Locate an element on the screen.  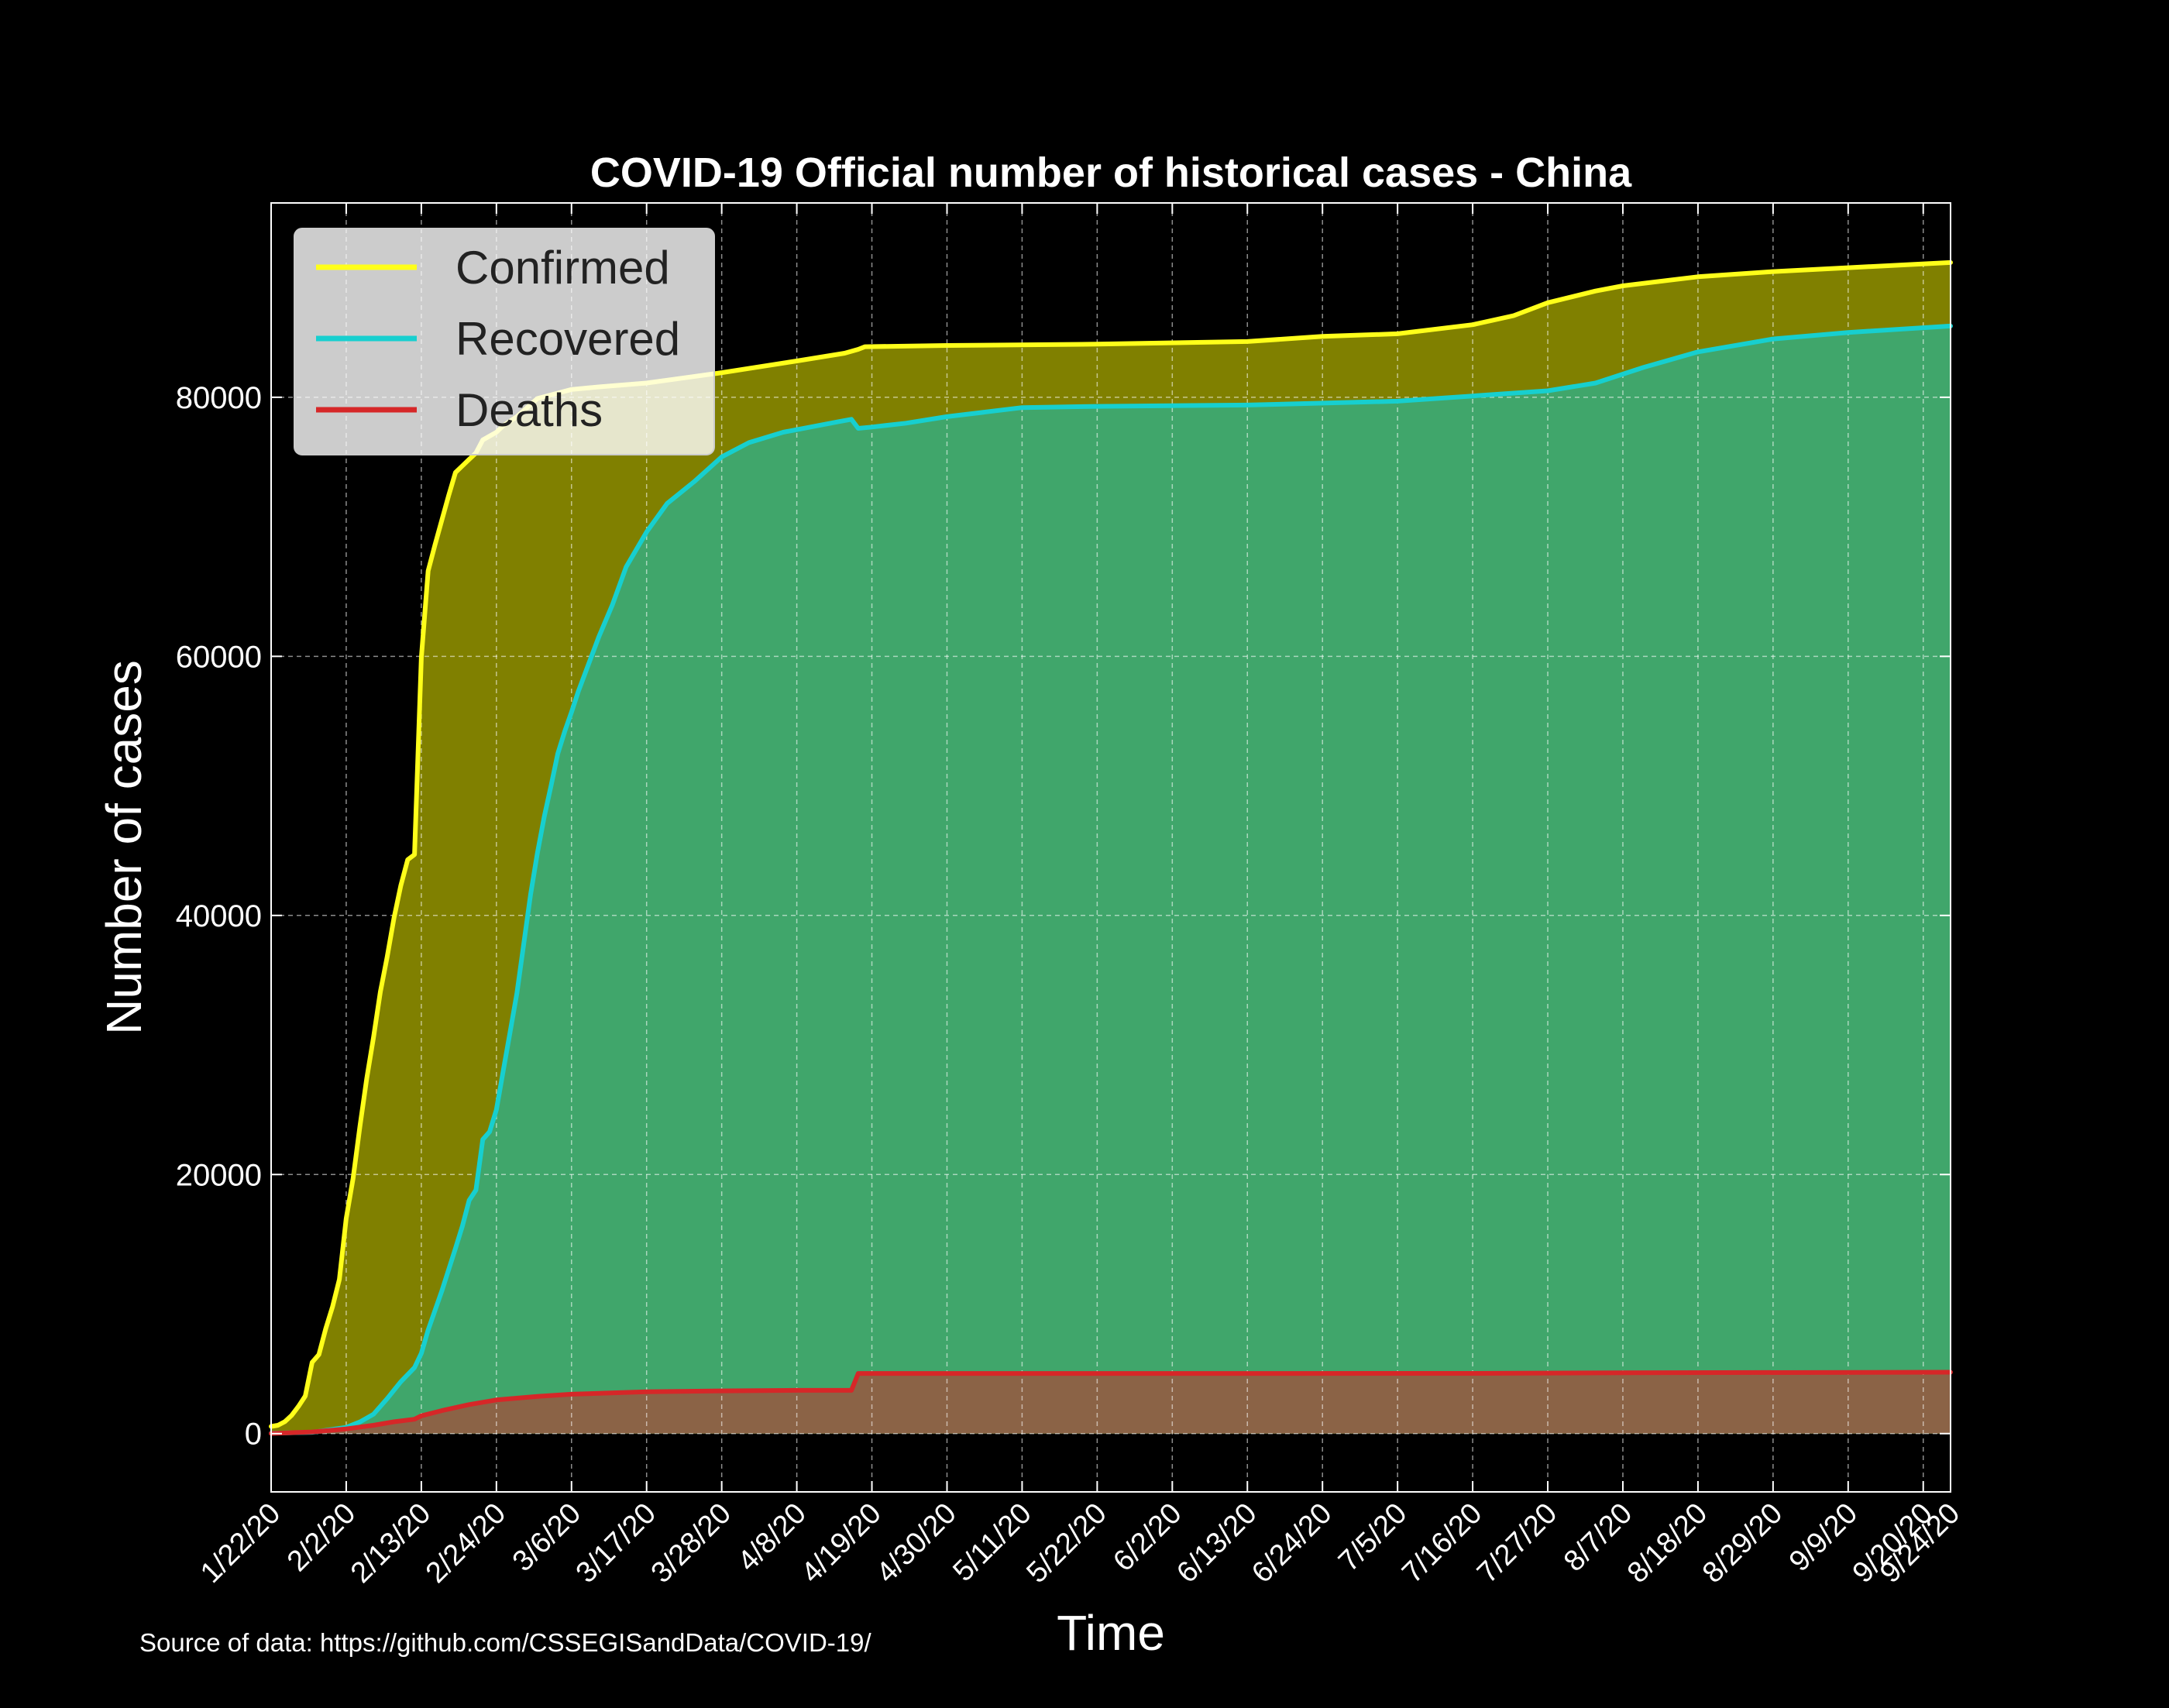
deaths-legend-label: Deaths is located at coordinates (529, 410).